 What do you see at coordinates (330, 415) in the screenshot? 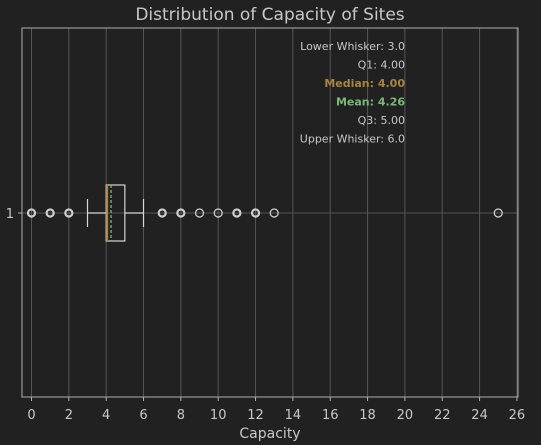
I see `x-tick-label: 16` at bounding box center [330, 415].